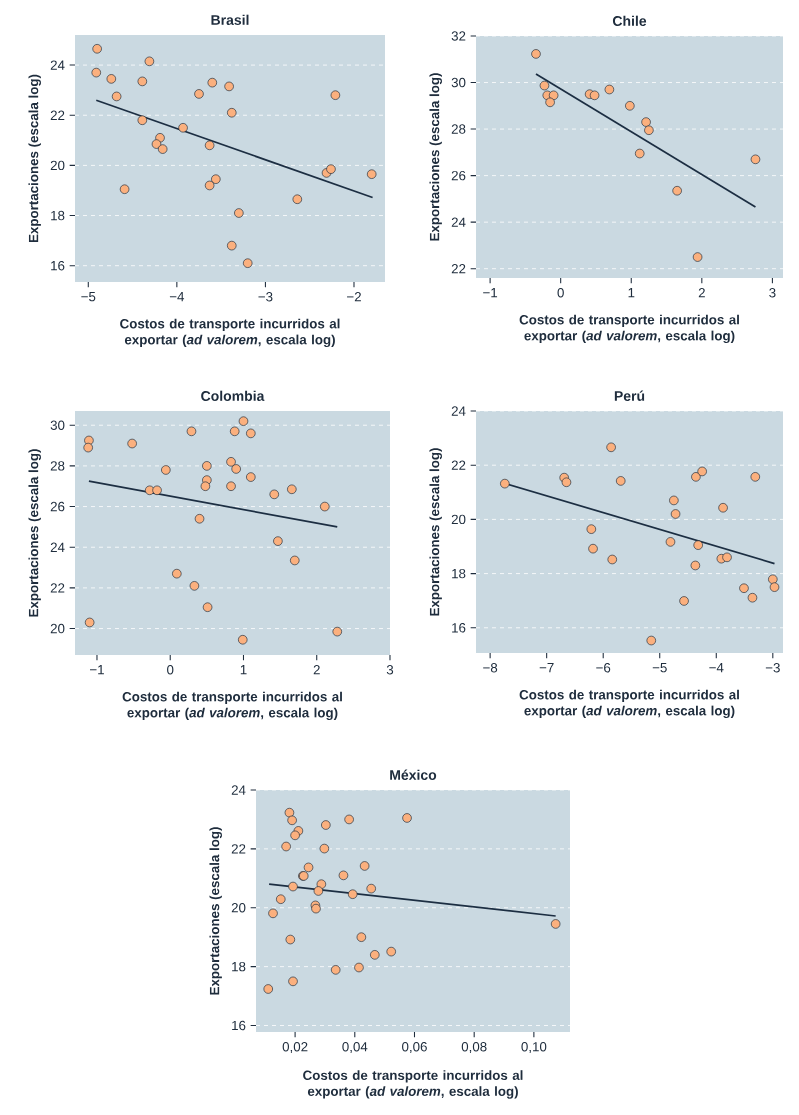 The image size is (799, 1115). What do you see at coordinates (474, 1048) in the screenshot?
I see `x-tick-label: 0,08` at bounding box center [474, 1048].